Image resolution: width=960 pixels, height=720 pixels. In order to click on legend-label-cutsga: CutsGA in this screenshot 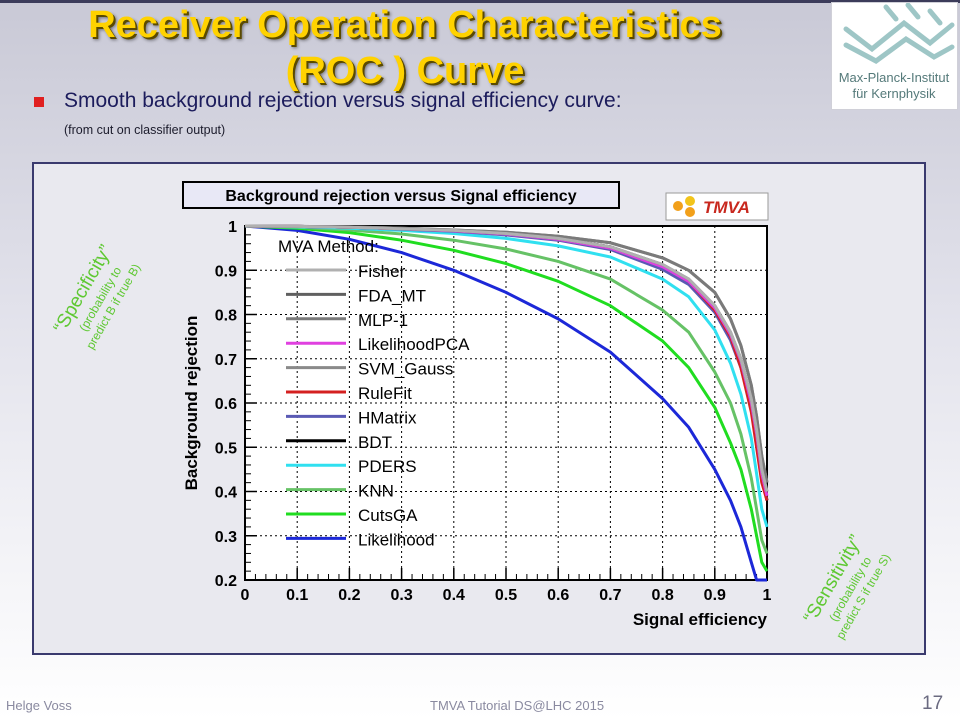, I will do `click(388, 515)`.